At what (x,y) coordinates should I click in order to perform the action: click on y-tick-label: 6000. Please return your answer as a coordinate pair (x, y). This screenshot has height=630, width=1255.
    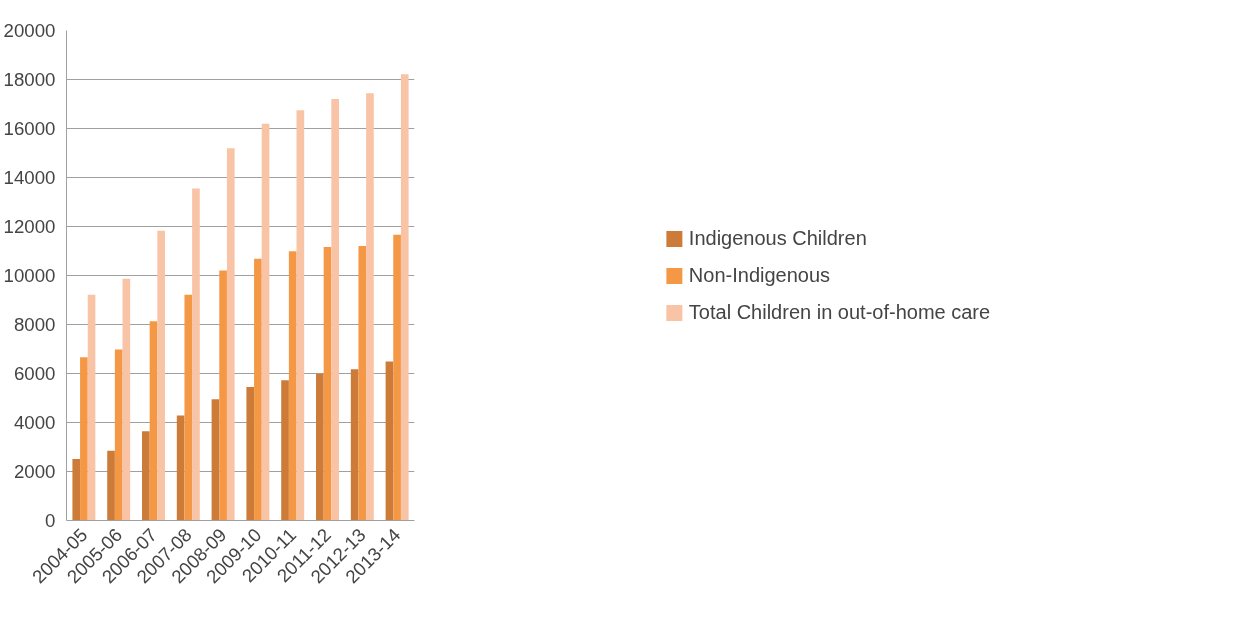
    Looking at the image, I should click on (35, 373).